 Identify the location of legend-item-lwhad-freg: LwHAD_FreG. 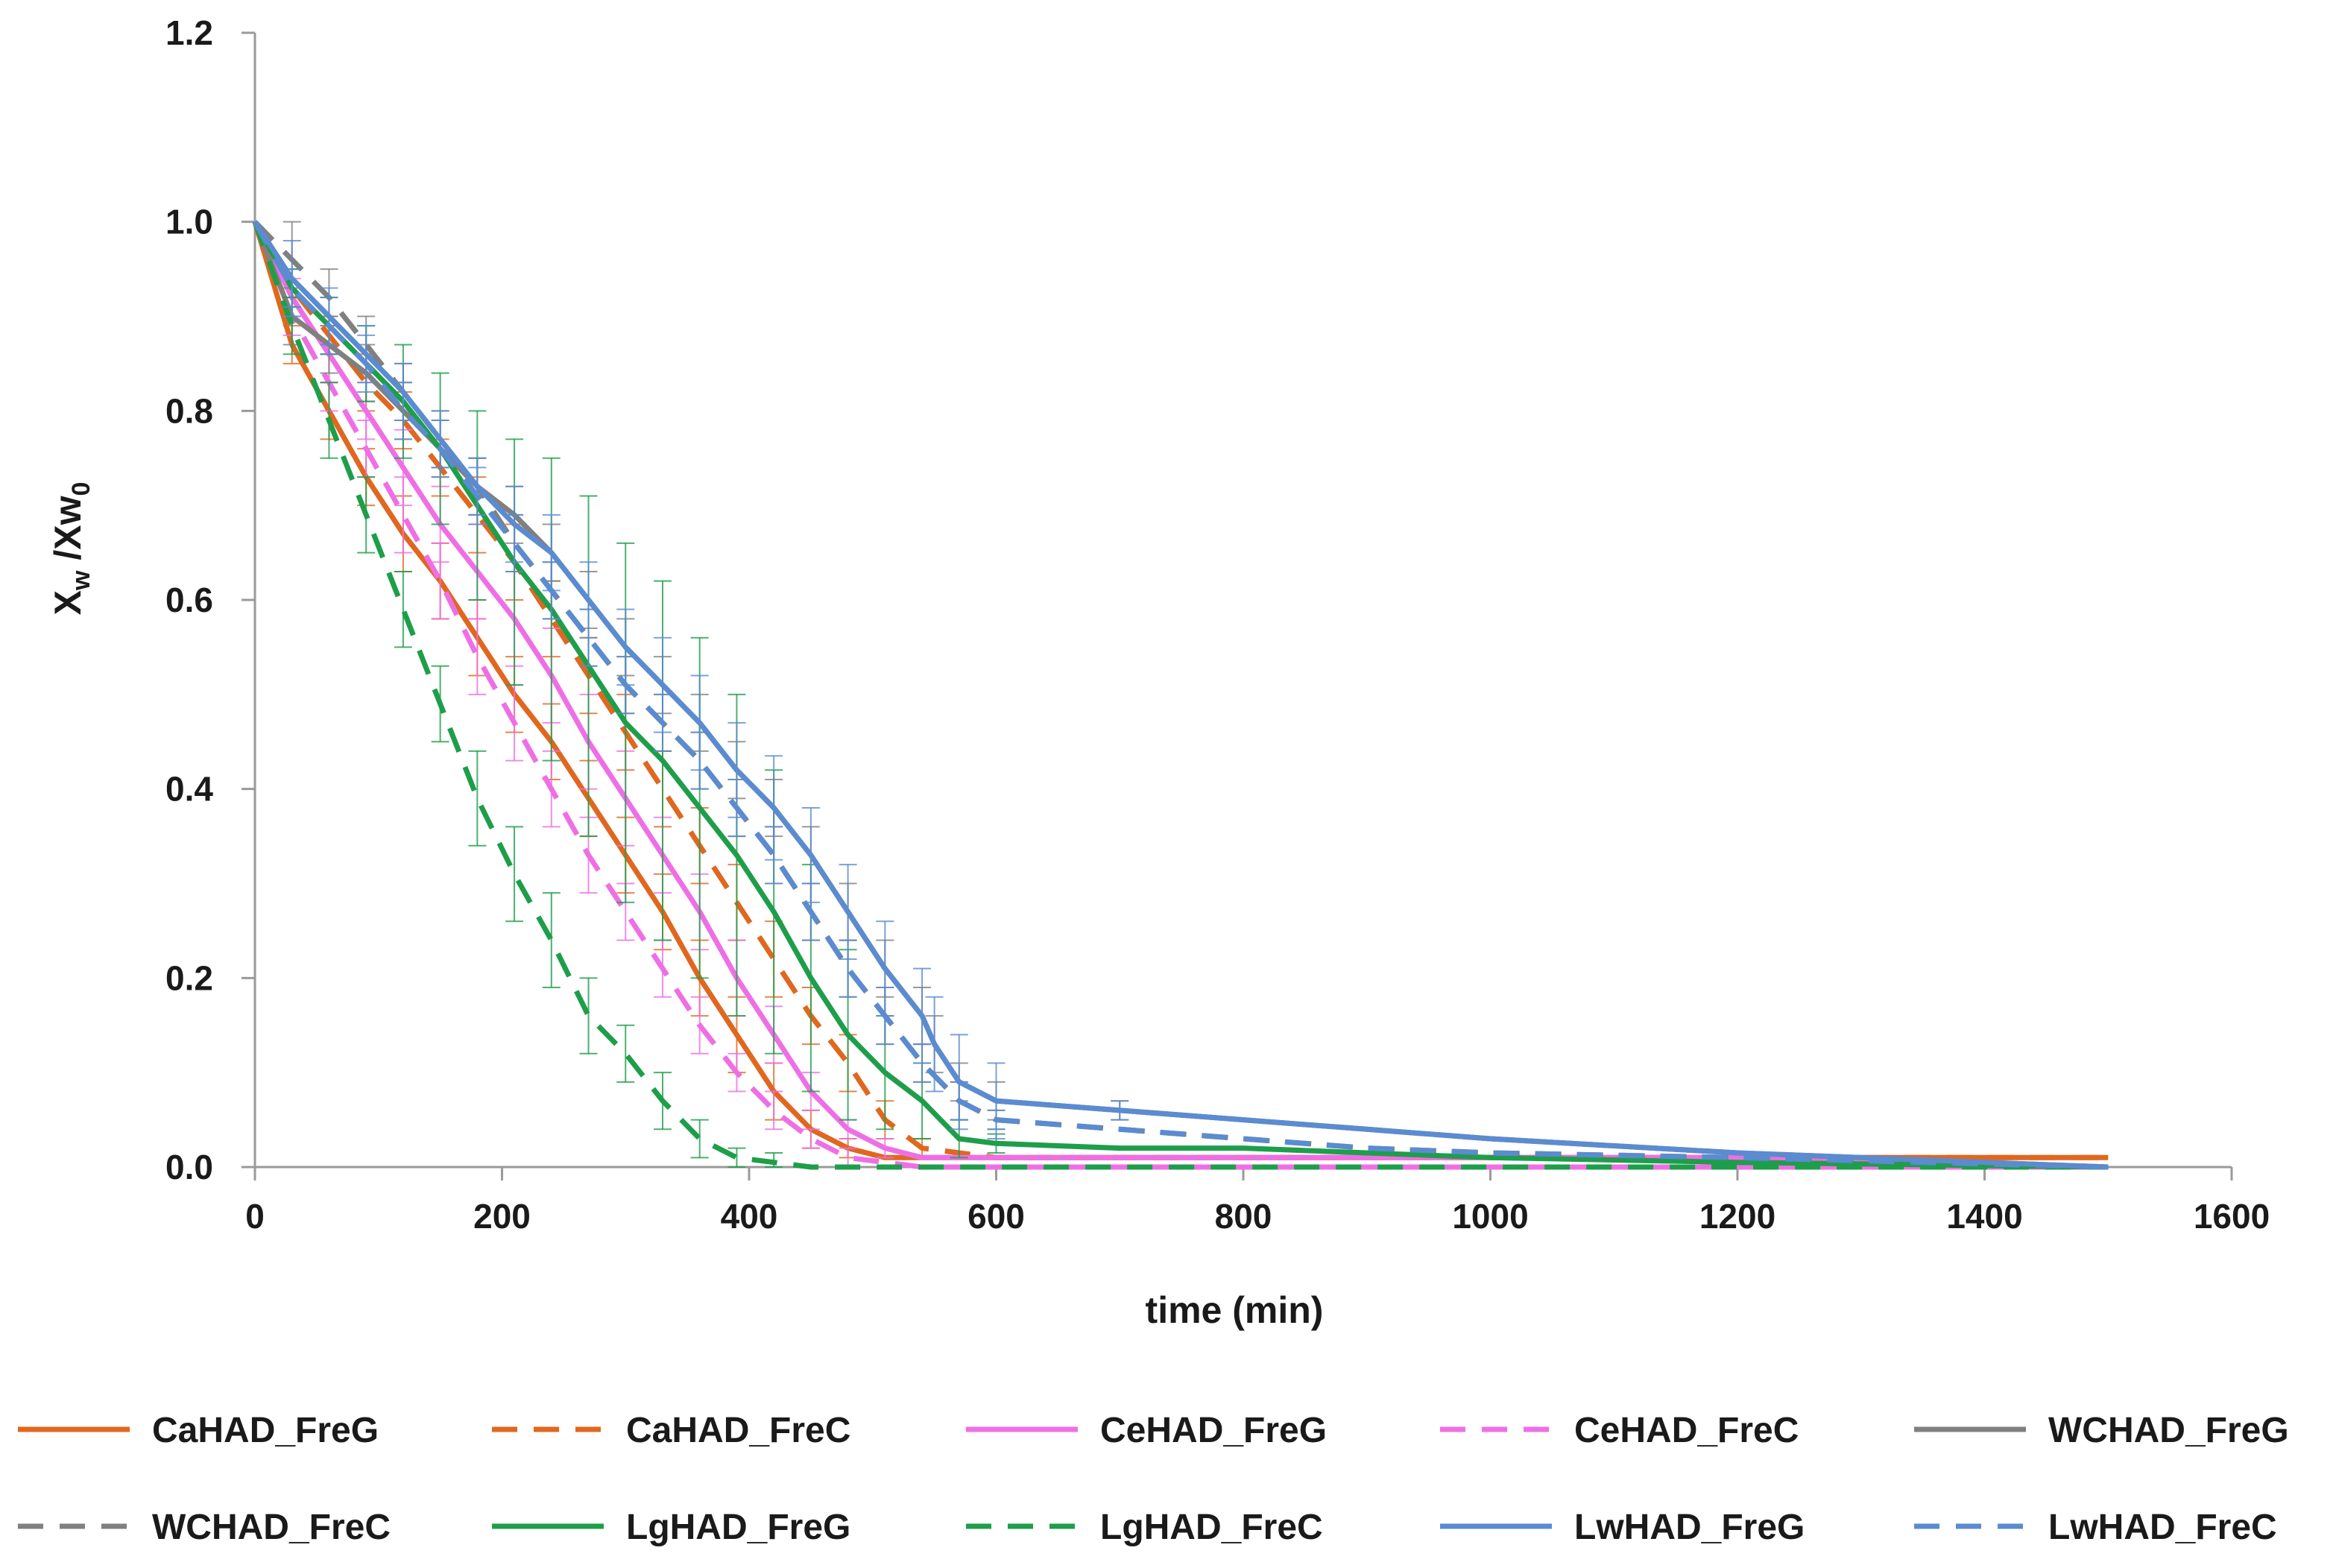
(1623, 1527).